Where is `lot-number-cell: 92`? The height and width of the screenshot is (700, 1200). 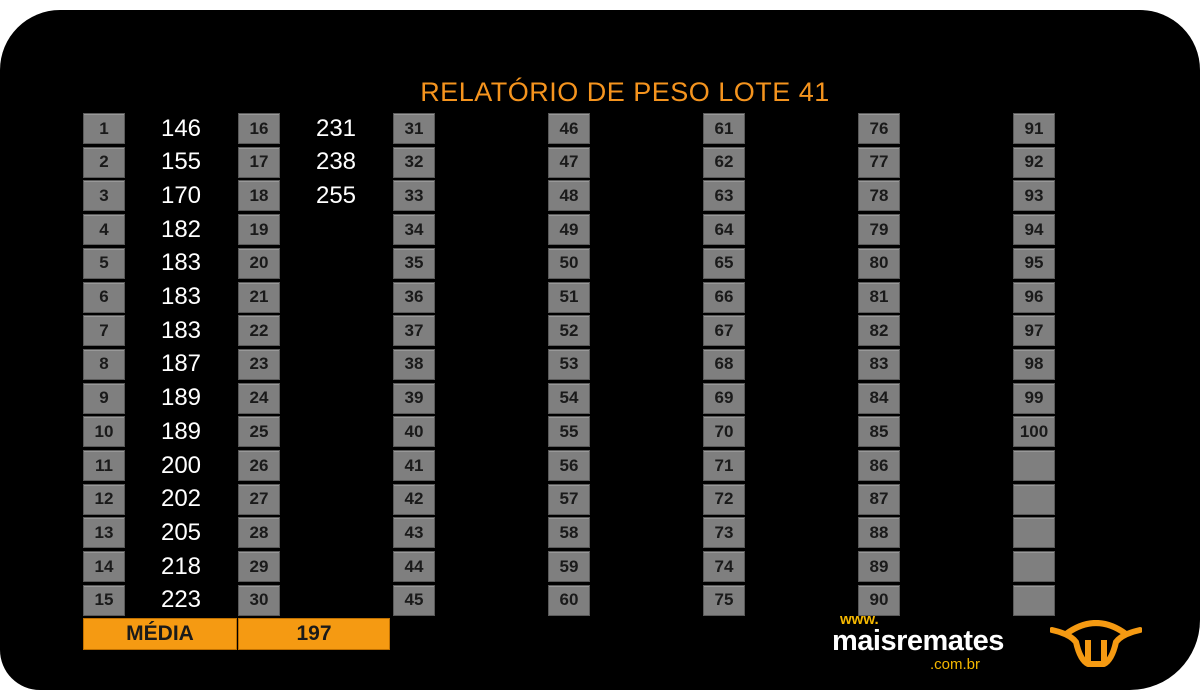
lot-number-cell: 92 is located at coordinates (1034, 162).